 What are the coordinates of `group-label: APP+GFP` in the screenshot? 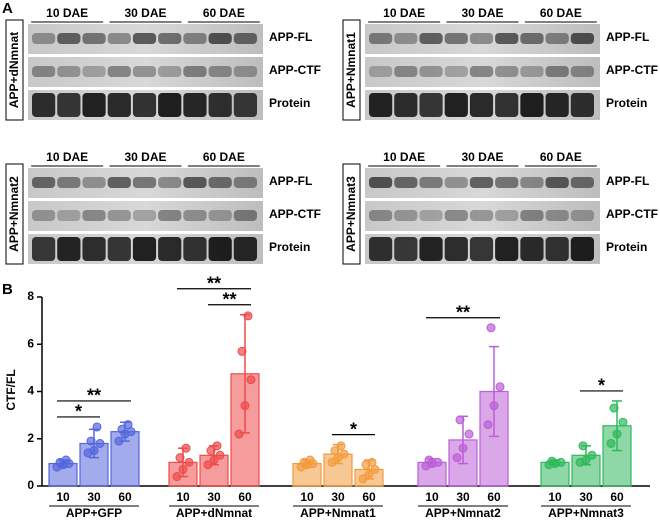 It's located at (94, 513).